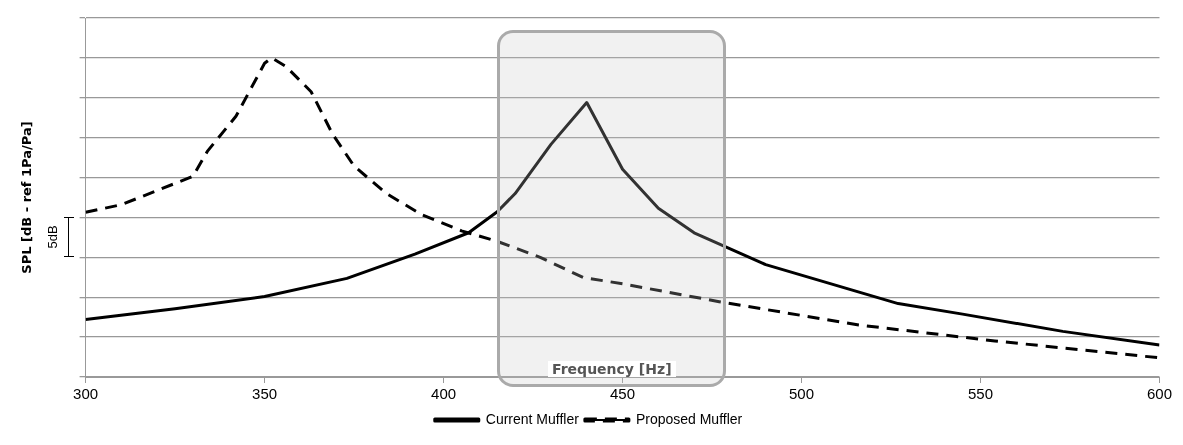 The image size is (1183, 445). What do you see at coordinates (532, 418) in the screenshot?
I see `legend-label: Current Muffler` at bounding box center [532, 418].